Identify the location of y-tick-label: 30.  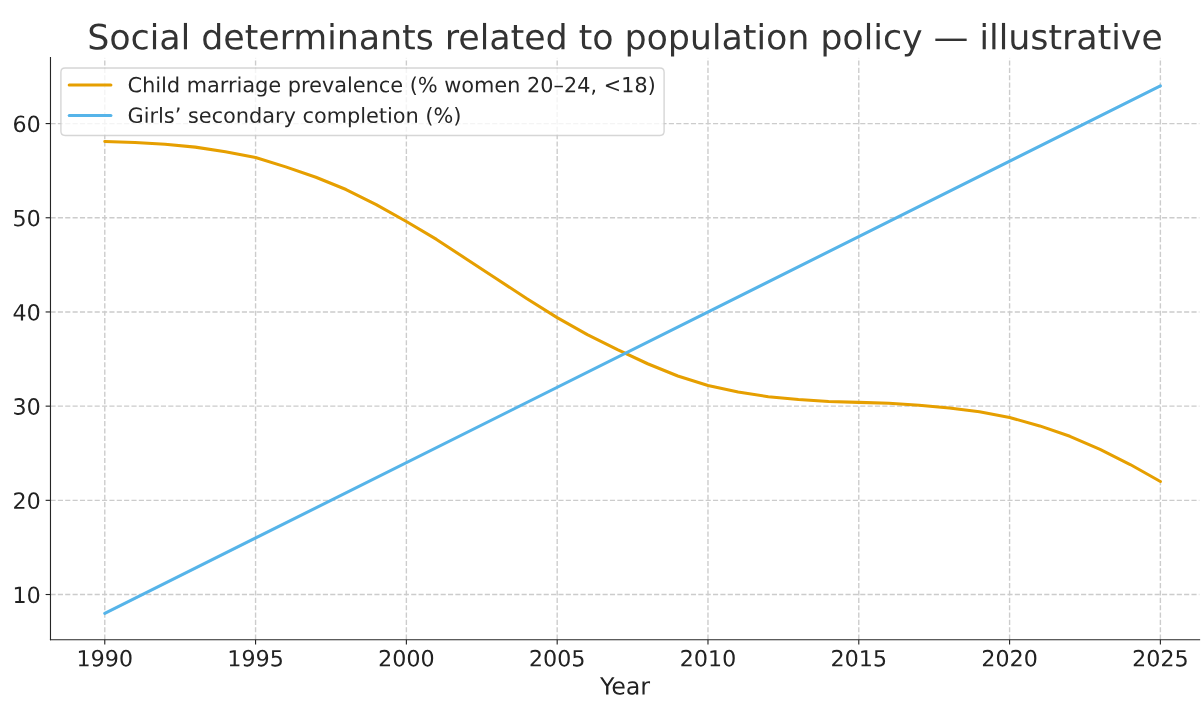
(27, 406).